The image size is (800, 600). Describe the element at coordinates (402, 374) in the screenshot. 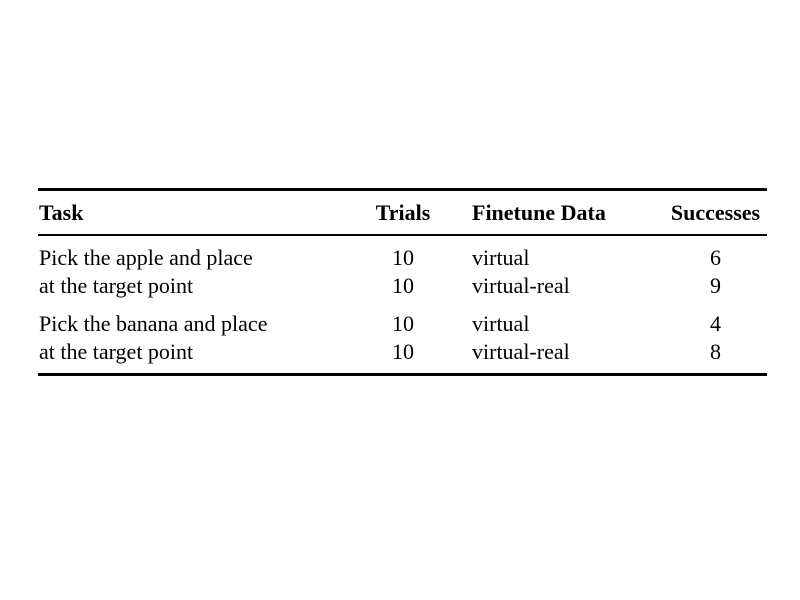

I see `bottom-rule` at that location.